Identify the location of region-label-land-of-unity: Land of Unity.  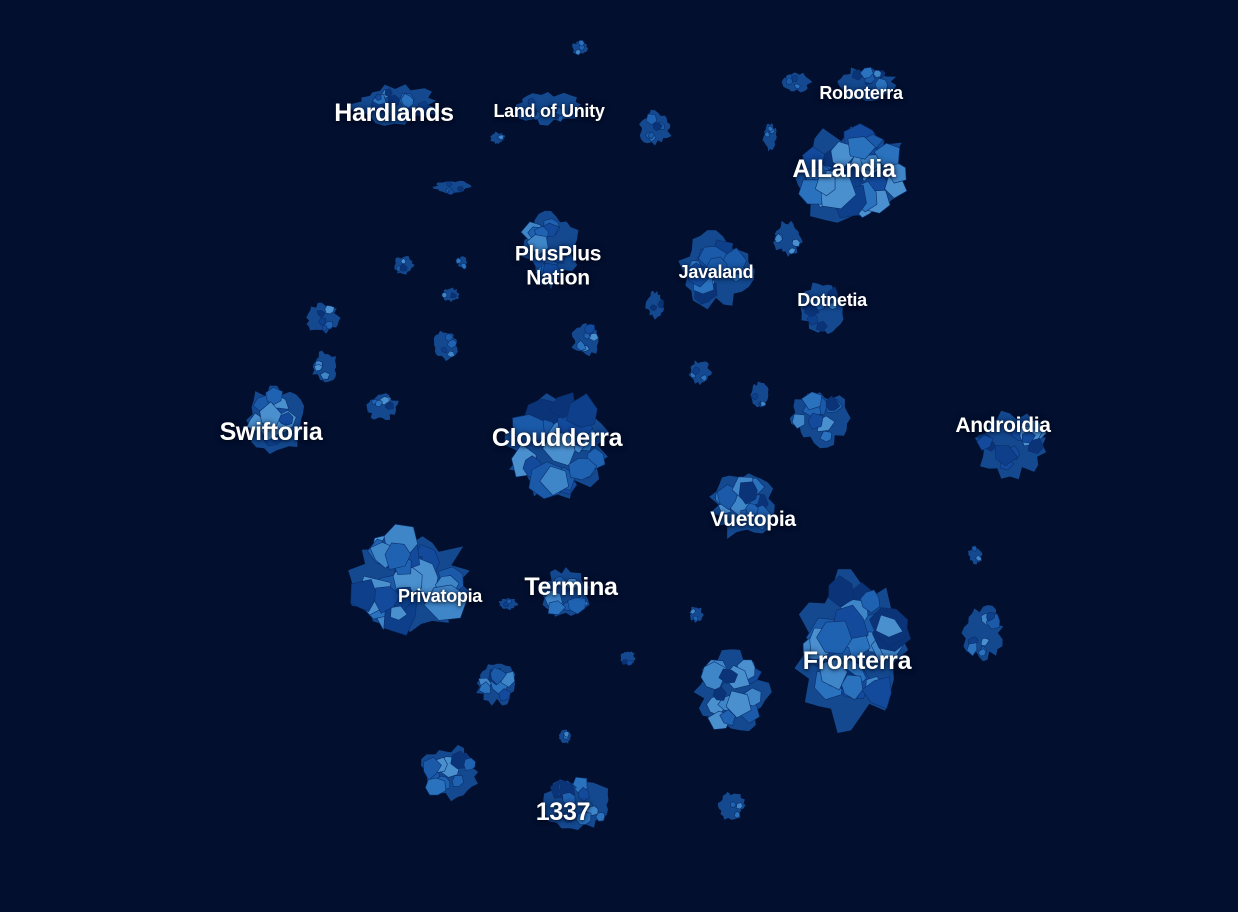
(549, 110).